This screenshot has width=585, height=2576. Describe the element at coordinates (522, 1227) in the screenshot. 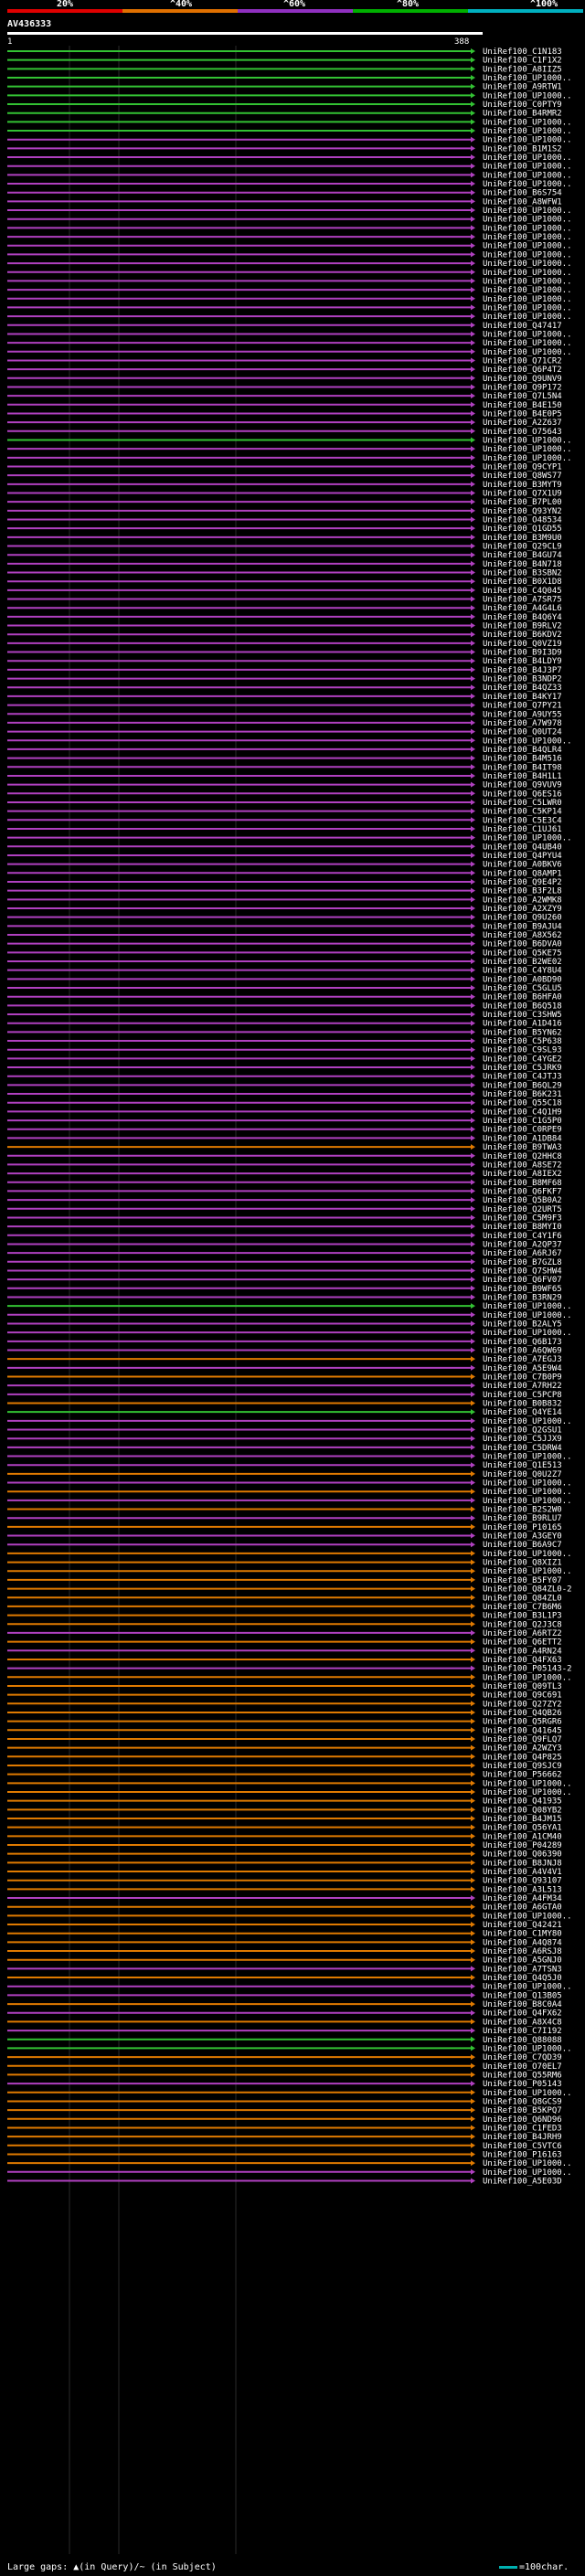

I see `hit-label: UniRef100_B8MYI0` at that location.